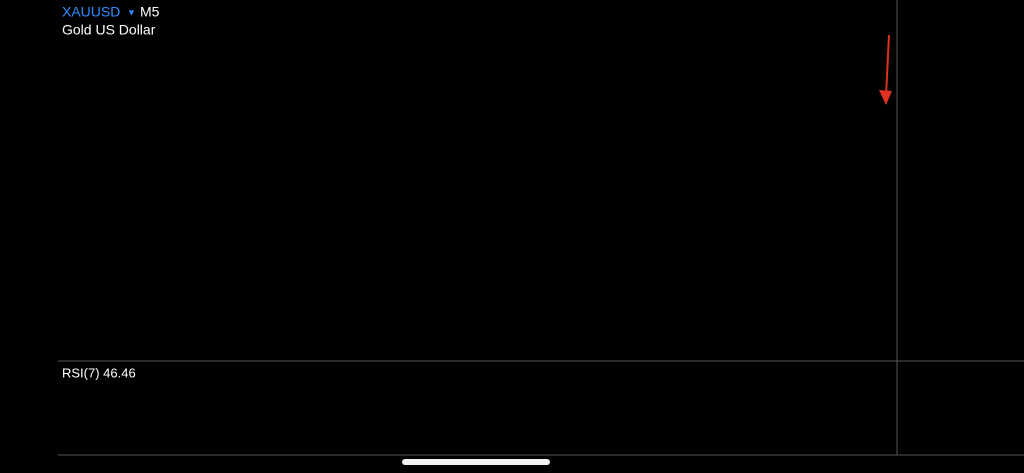 The image size is (1024, 473). What do you see at coordinates (476, 462) in the screenshot?
I see `home-indicator` at bounding box center [476, 462].